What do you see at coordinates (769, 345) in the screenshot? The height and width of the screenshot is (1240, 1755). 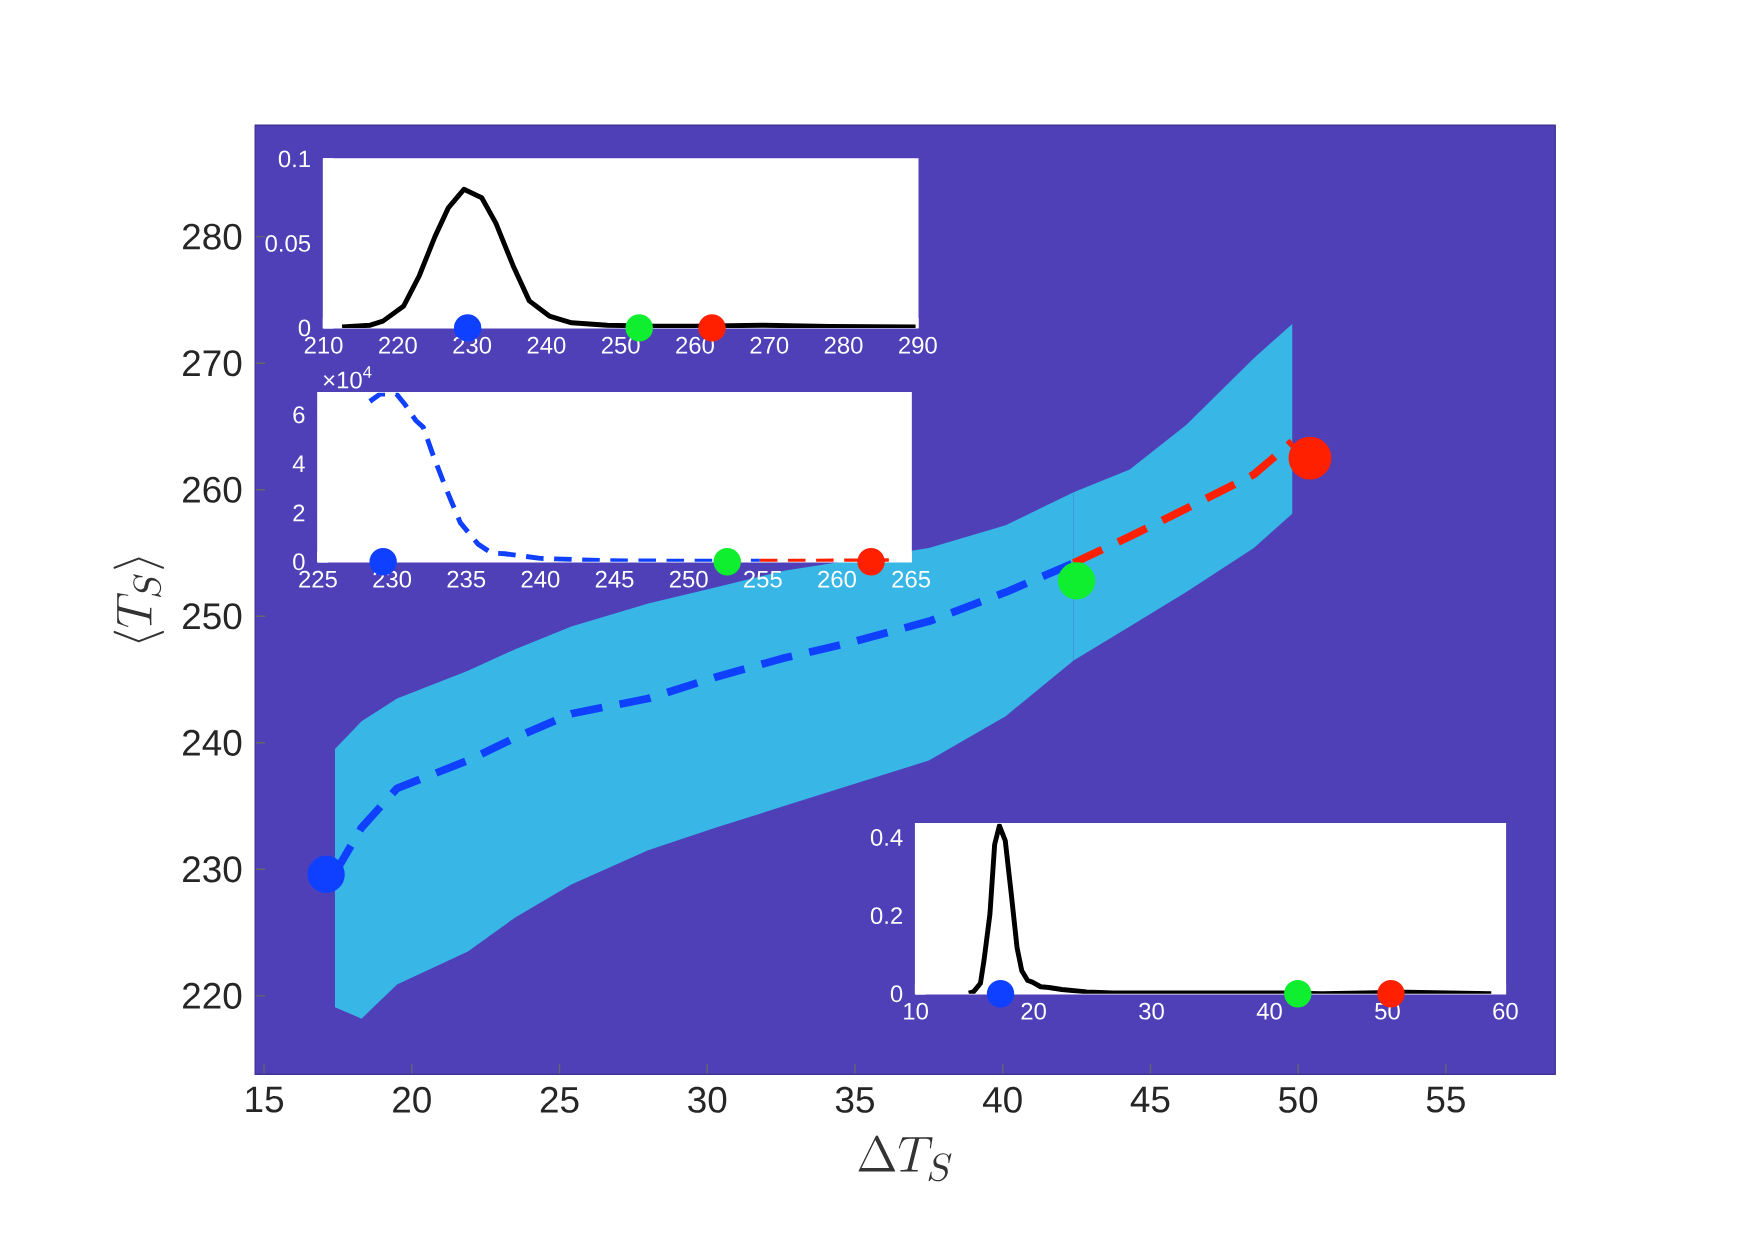 I see `x-tick-label: 270` at bounding box center [769, 345].